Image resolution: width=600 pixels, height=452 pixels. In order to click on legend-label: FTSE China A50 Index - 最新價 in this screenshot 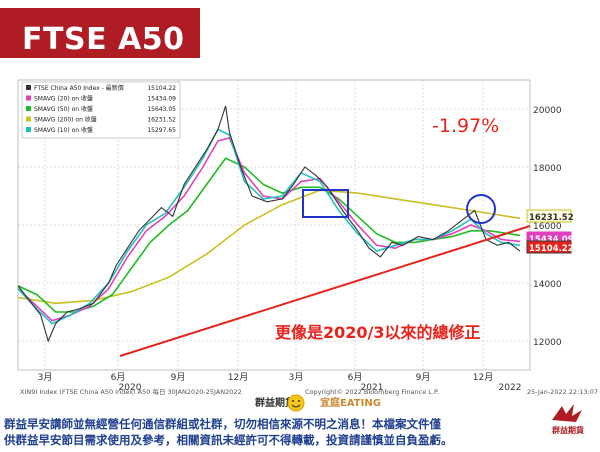, I will do `click(79, 88)`.